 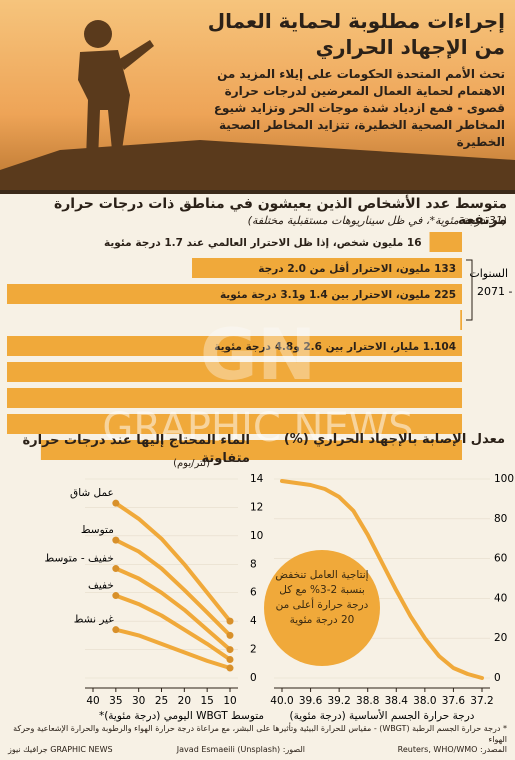 I want to click on y-tick-label: 14, so click(x=257, y=479).